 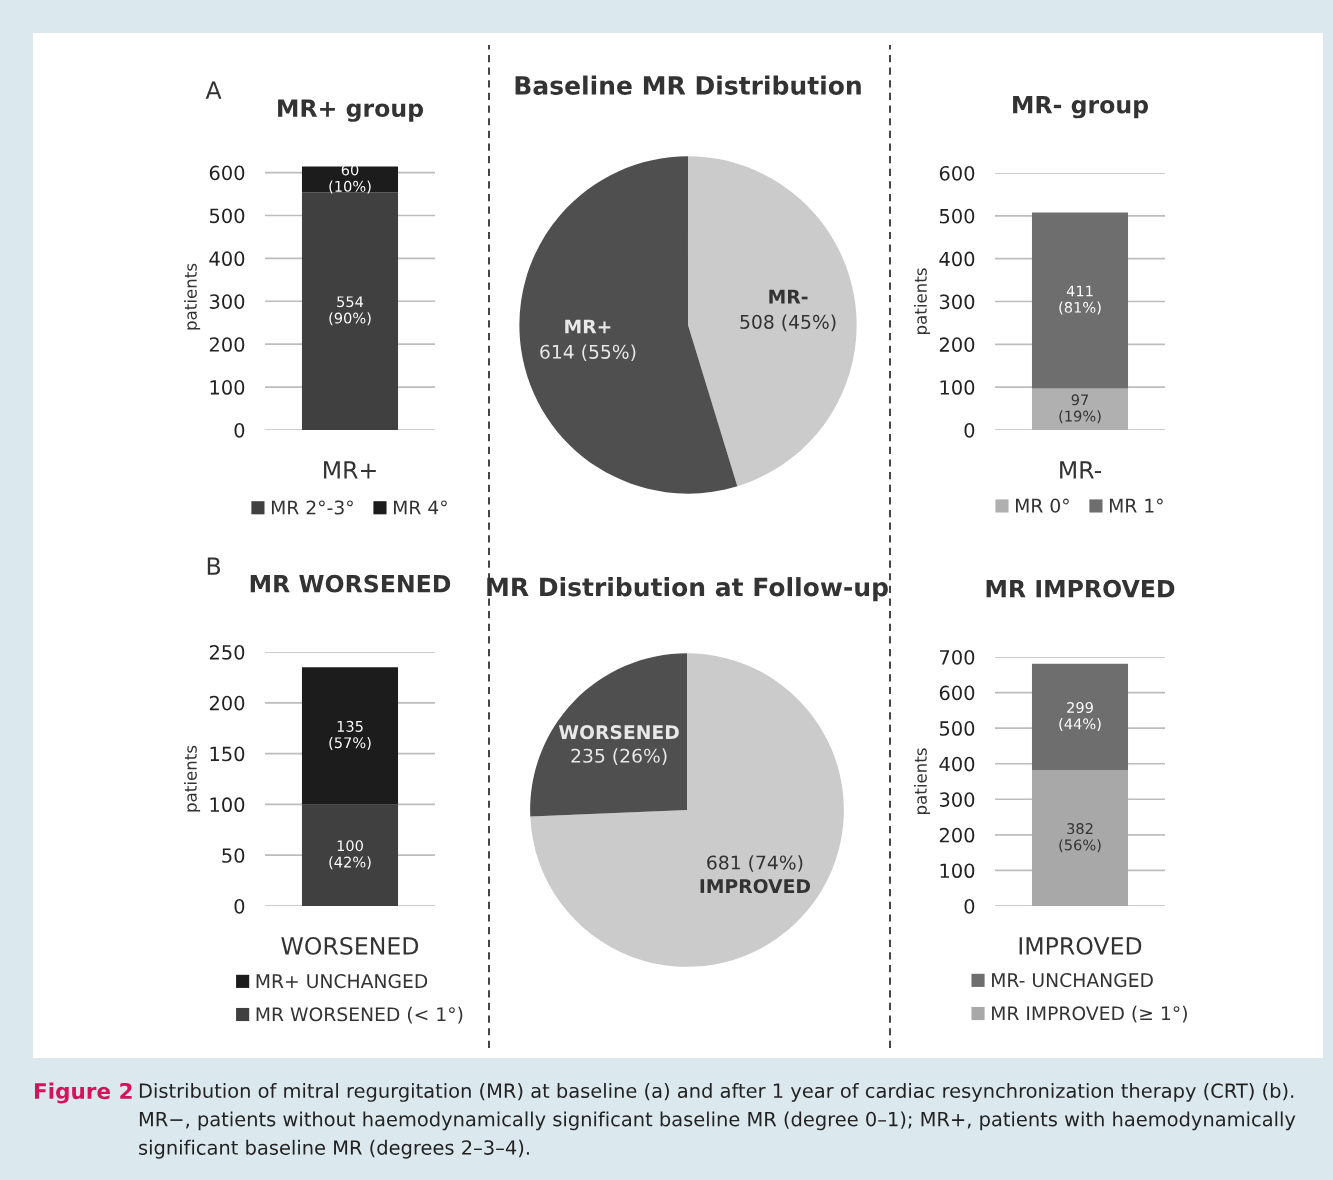 What do you see at coordinates (1136, 505) in the screenshot?
I see `legend-label: MR 1°` at bounding box center [1136, 505].